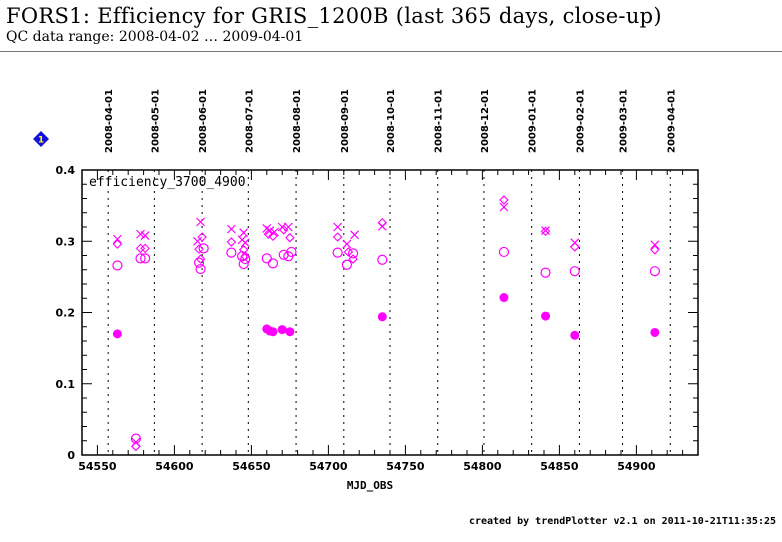 This screenshot has width=782, height=542. Describe the element at coordinates (66, 241) in the screenshot. I see `y-tick-label: 0.3` at that location.